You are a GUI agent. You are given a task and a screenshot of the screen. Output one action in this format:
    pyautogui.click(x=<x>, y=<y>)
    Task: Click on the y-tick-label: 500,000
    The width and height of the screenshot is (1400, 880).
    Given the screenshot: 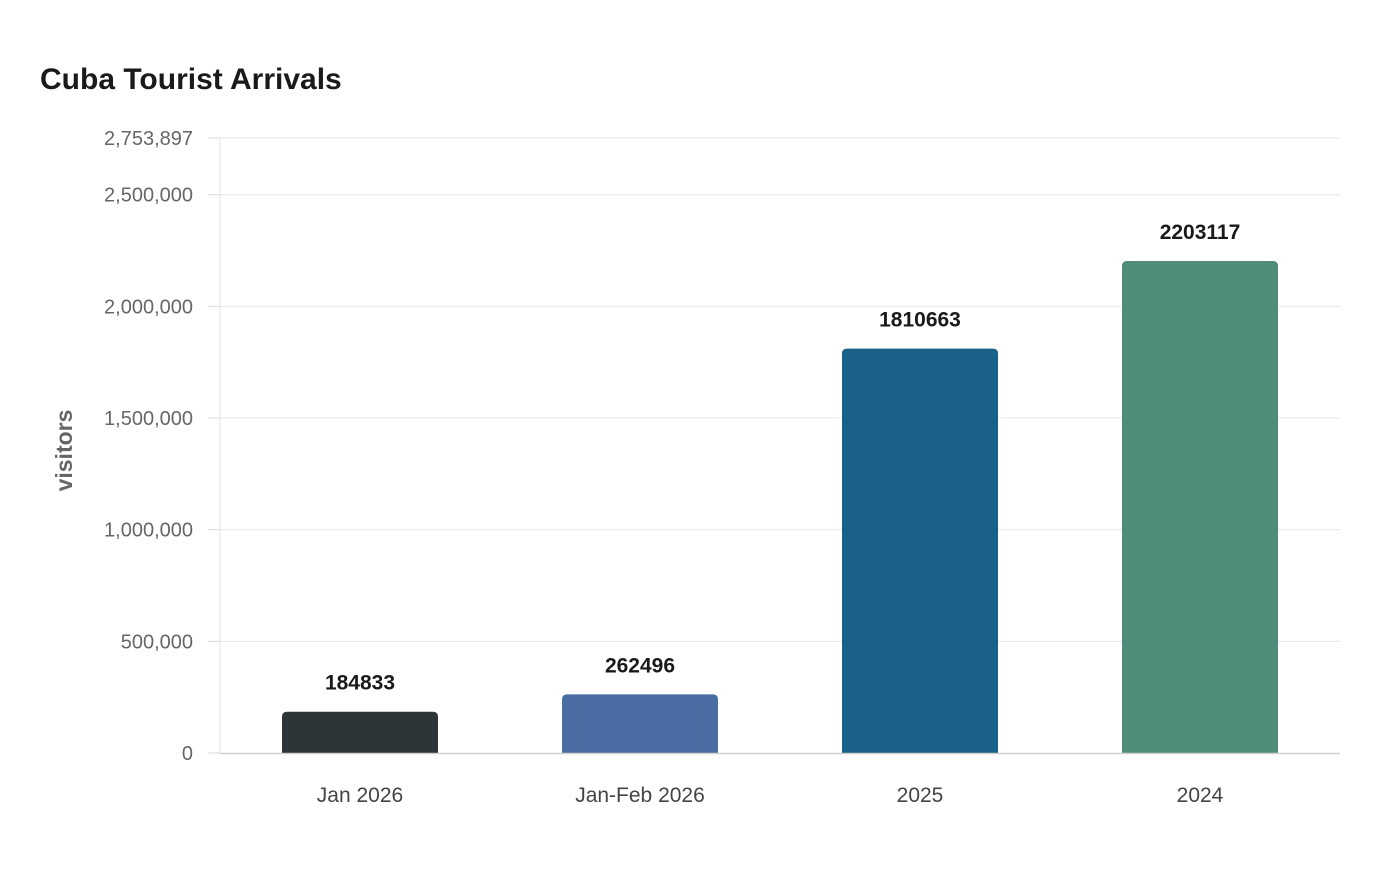 What is the action you would take?
    pyautogui.click(x=157, y=642)
    